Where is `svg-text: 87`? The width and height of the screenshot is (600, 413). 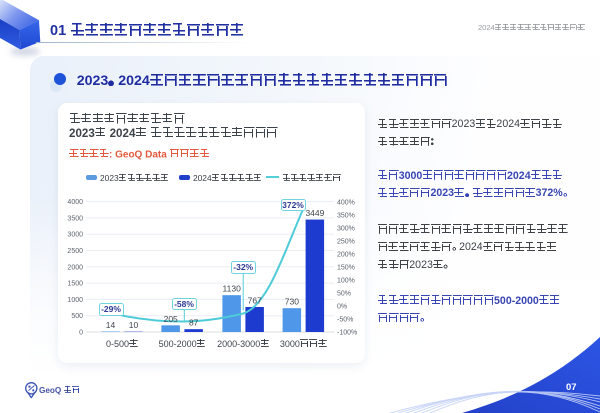
svg-text: 87 is located at coordinates (194, 323).